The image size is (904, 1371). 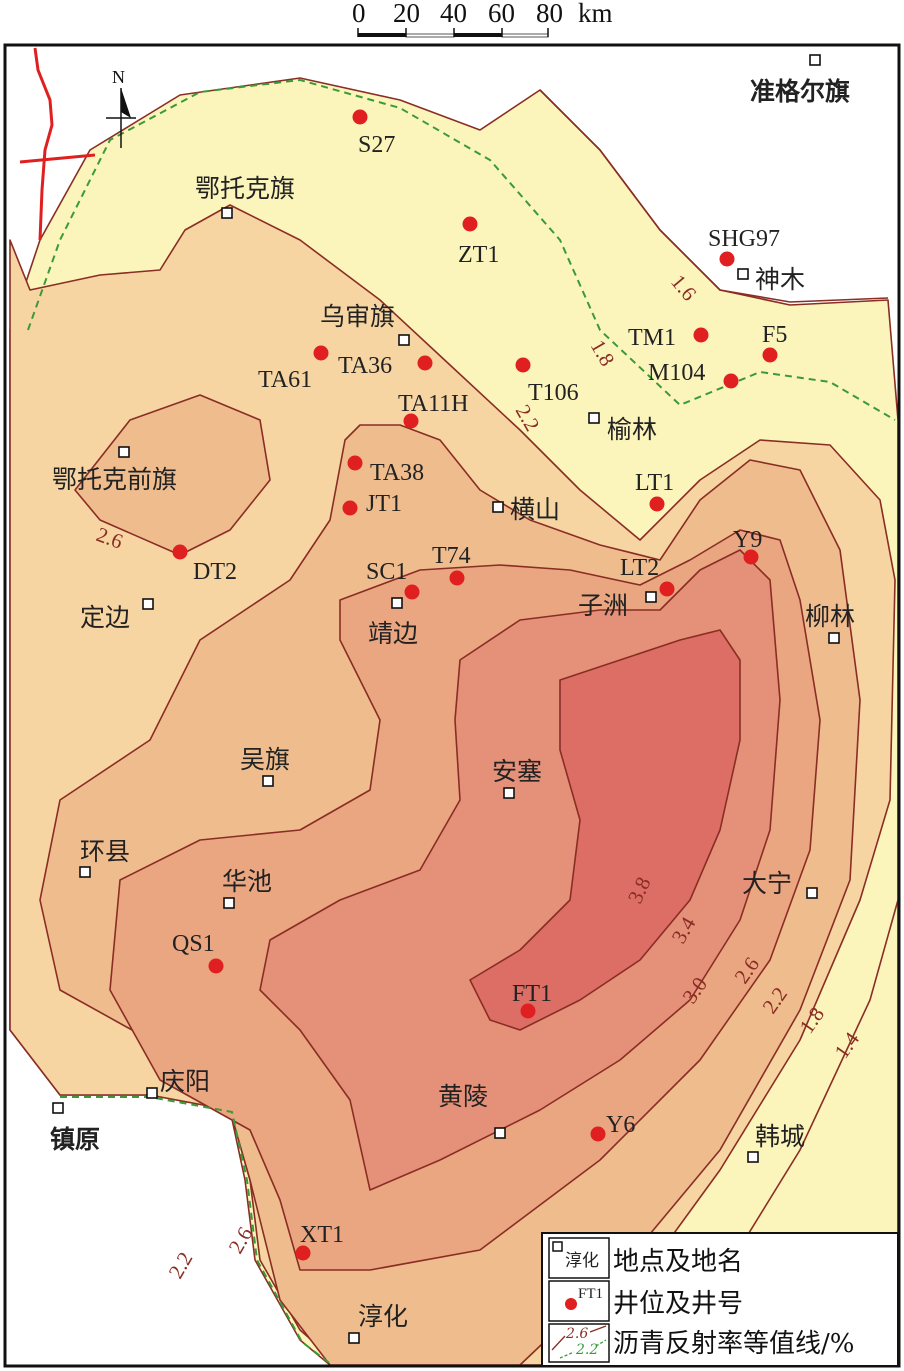 I want to click on well-marker: T106, so click(x=547, y=381).